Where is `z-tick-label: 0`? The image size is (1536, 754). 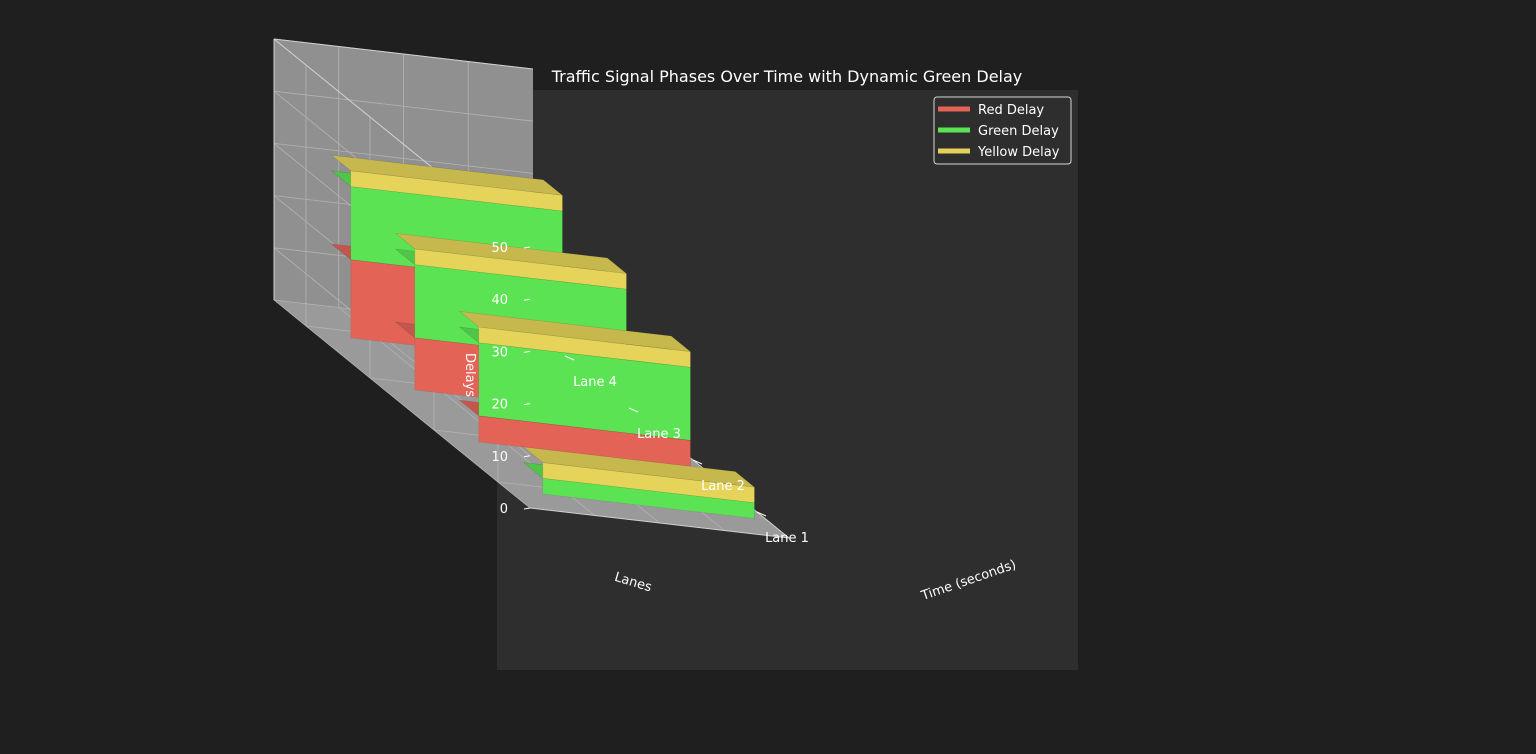 z-tick-label: 0 is located at coordinates (504, 509).